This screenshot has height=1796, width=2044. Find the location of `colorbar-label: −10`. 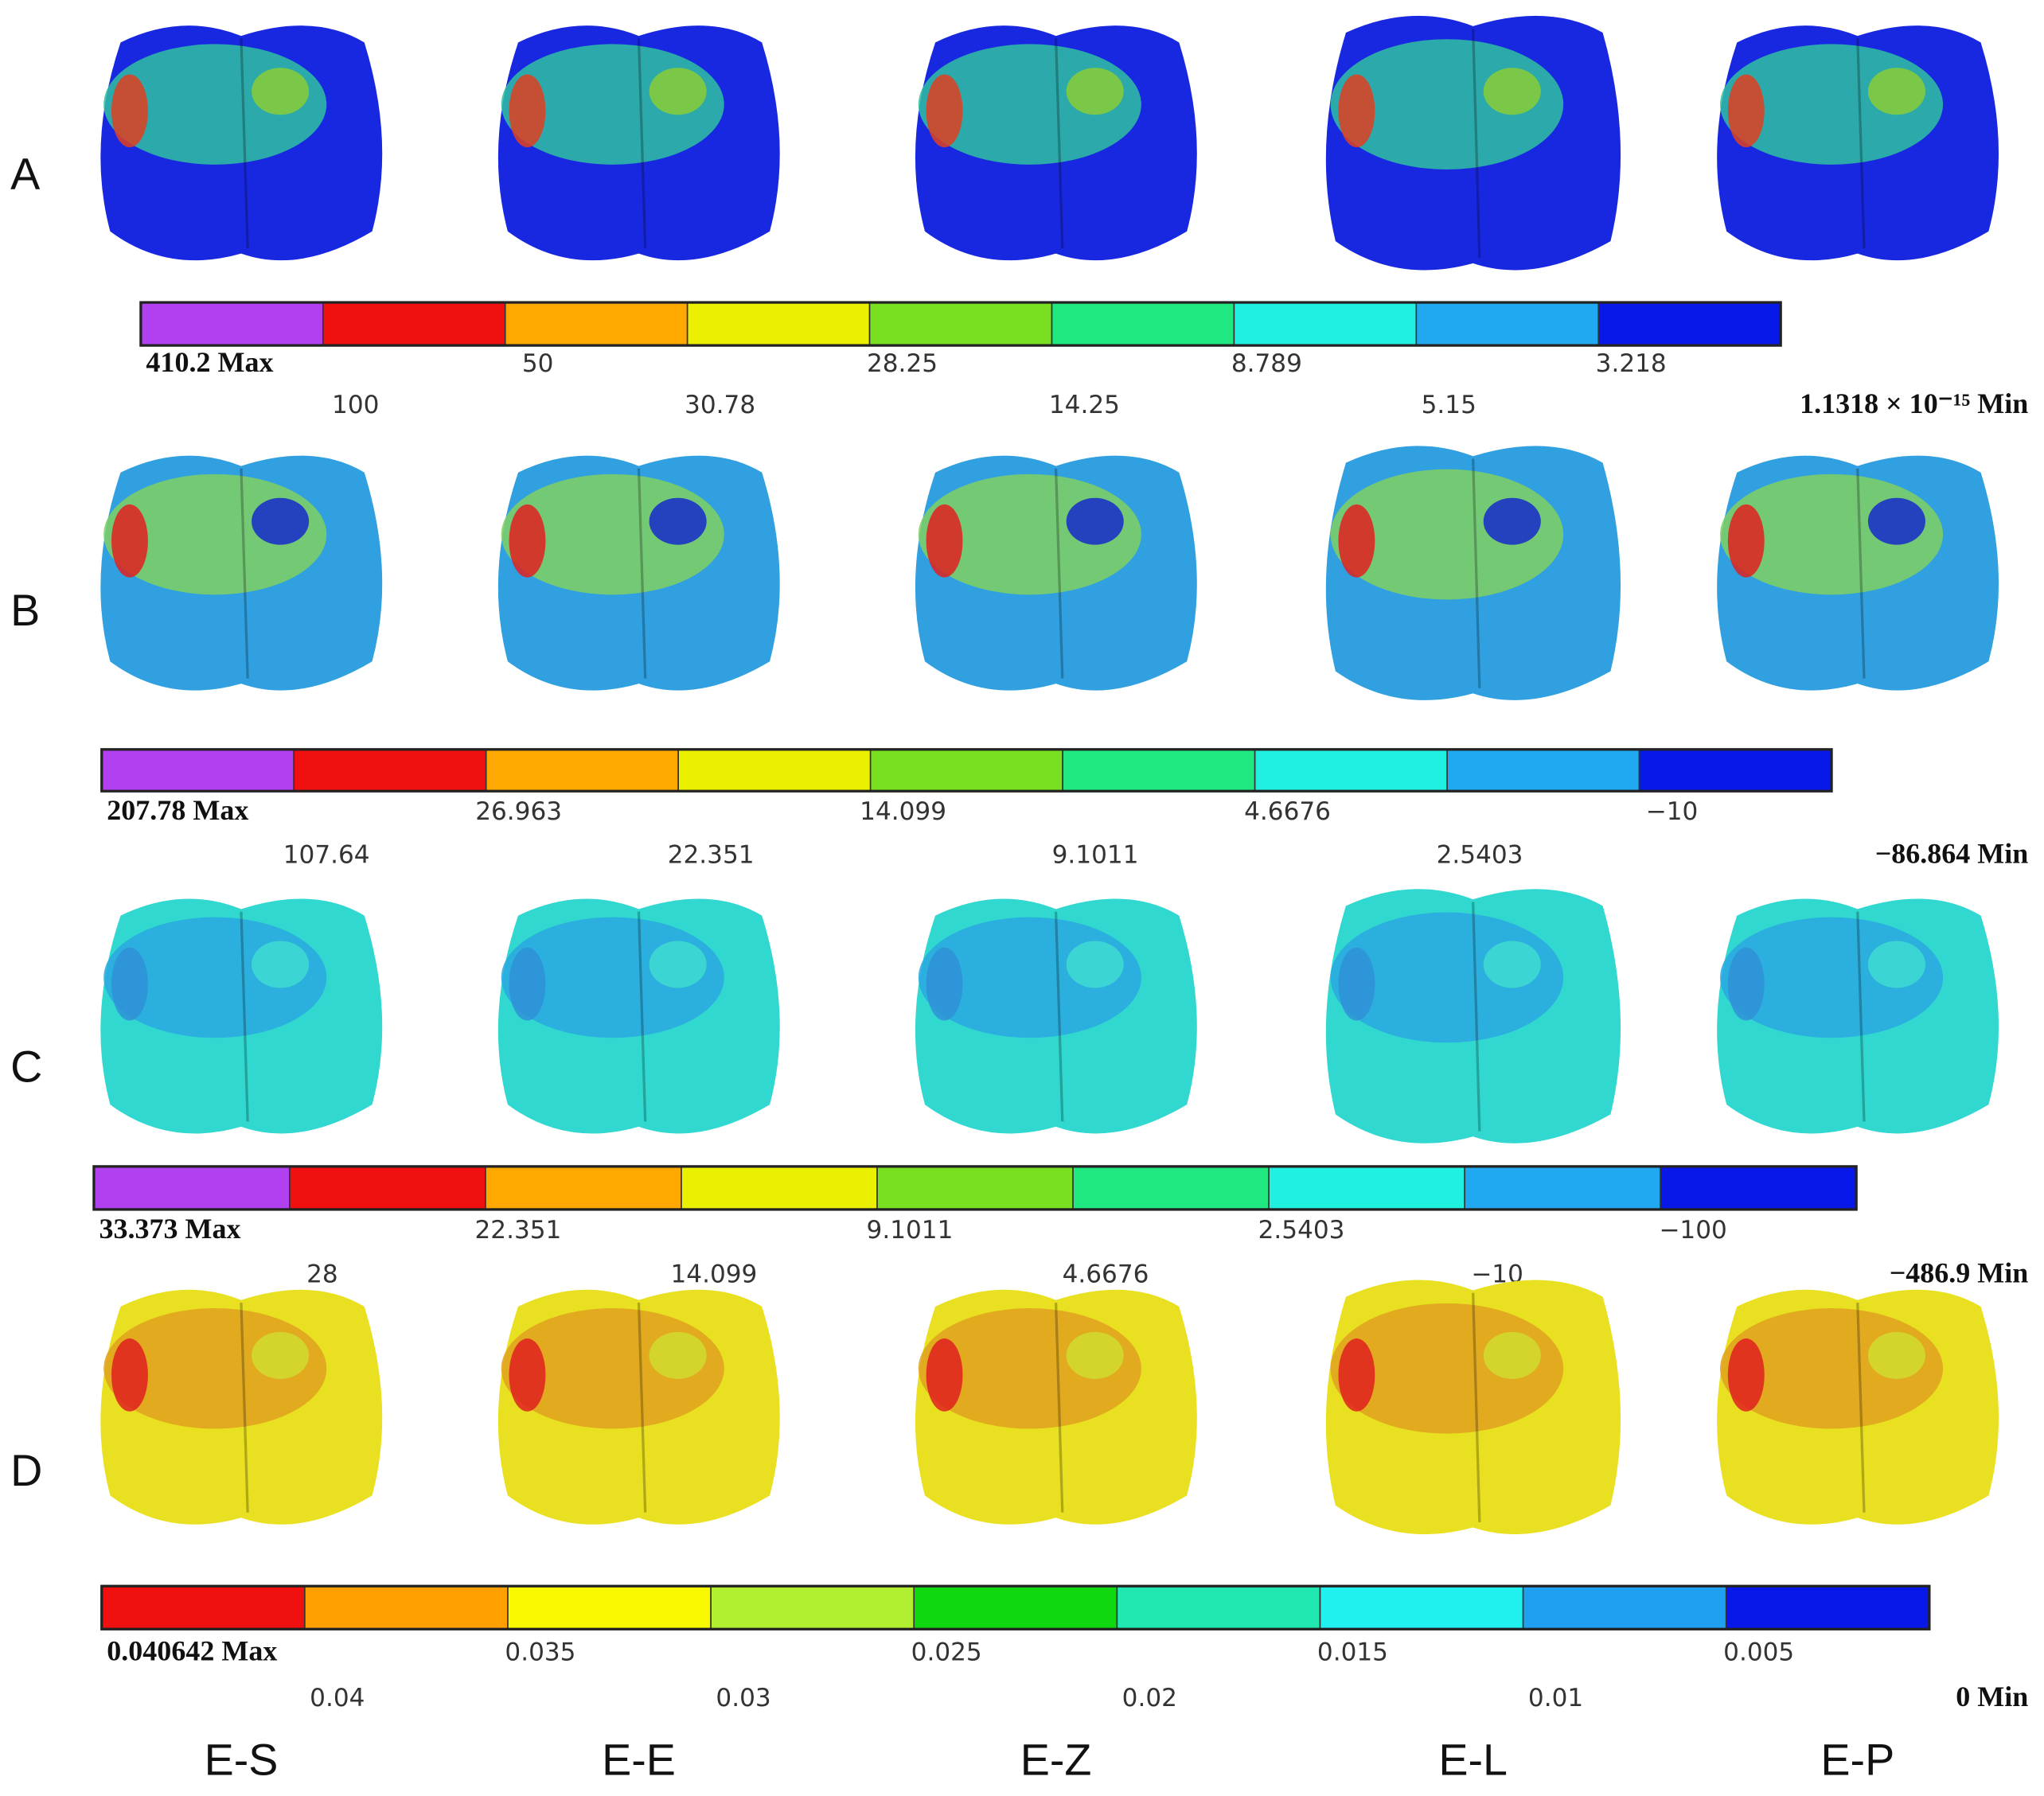

colorbar-label: −10 is located at coordinates (1673, 811).